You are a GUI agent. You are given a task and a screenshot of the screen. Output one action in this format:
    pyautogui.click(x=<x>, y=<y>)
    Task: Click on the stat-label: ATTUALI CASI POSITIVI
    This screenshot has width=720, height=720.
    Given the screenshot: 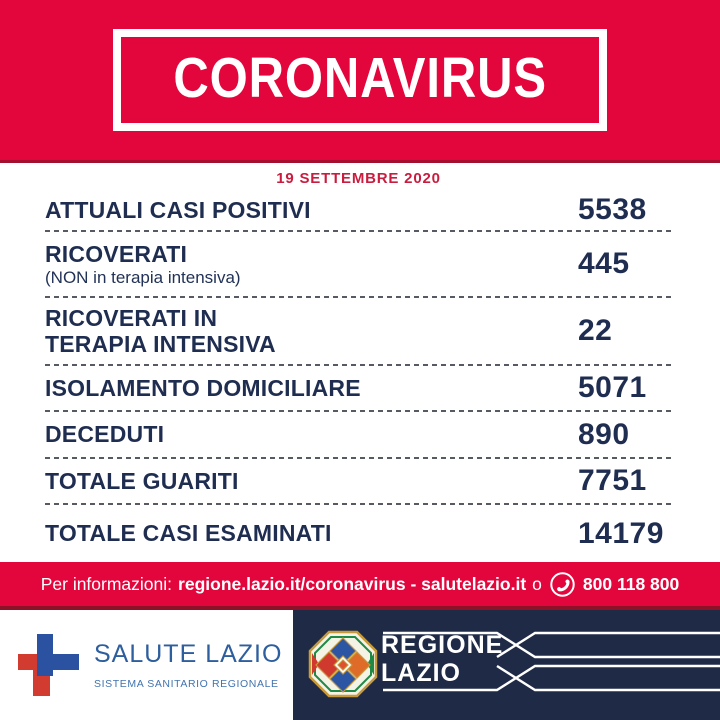 What is the action you would take?
    pyautogui.click(x=178, y=209)
    